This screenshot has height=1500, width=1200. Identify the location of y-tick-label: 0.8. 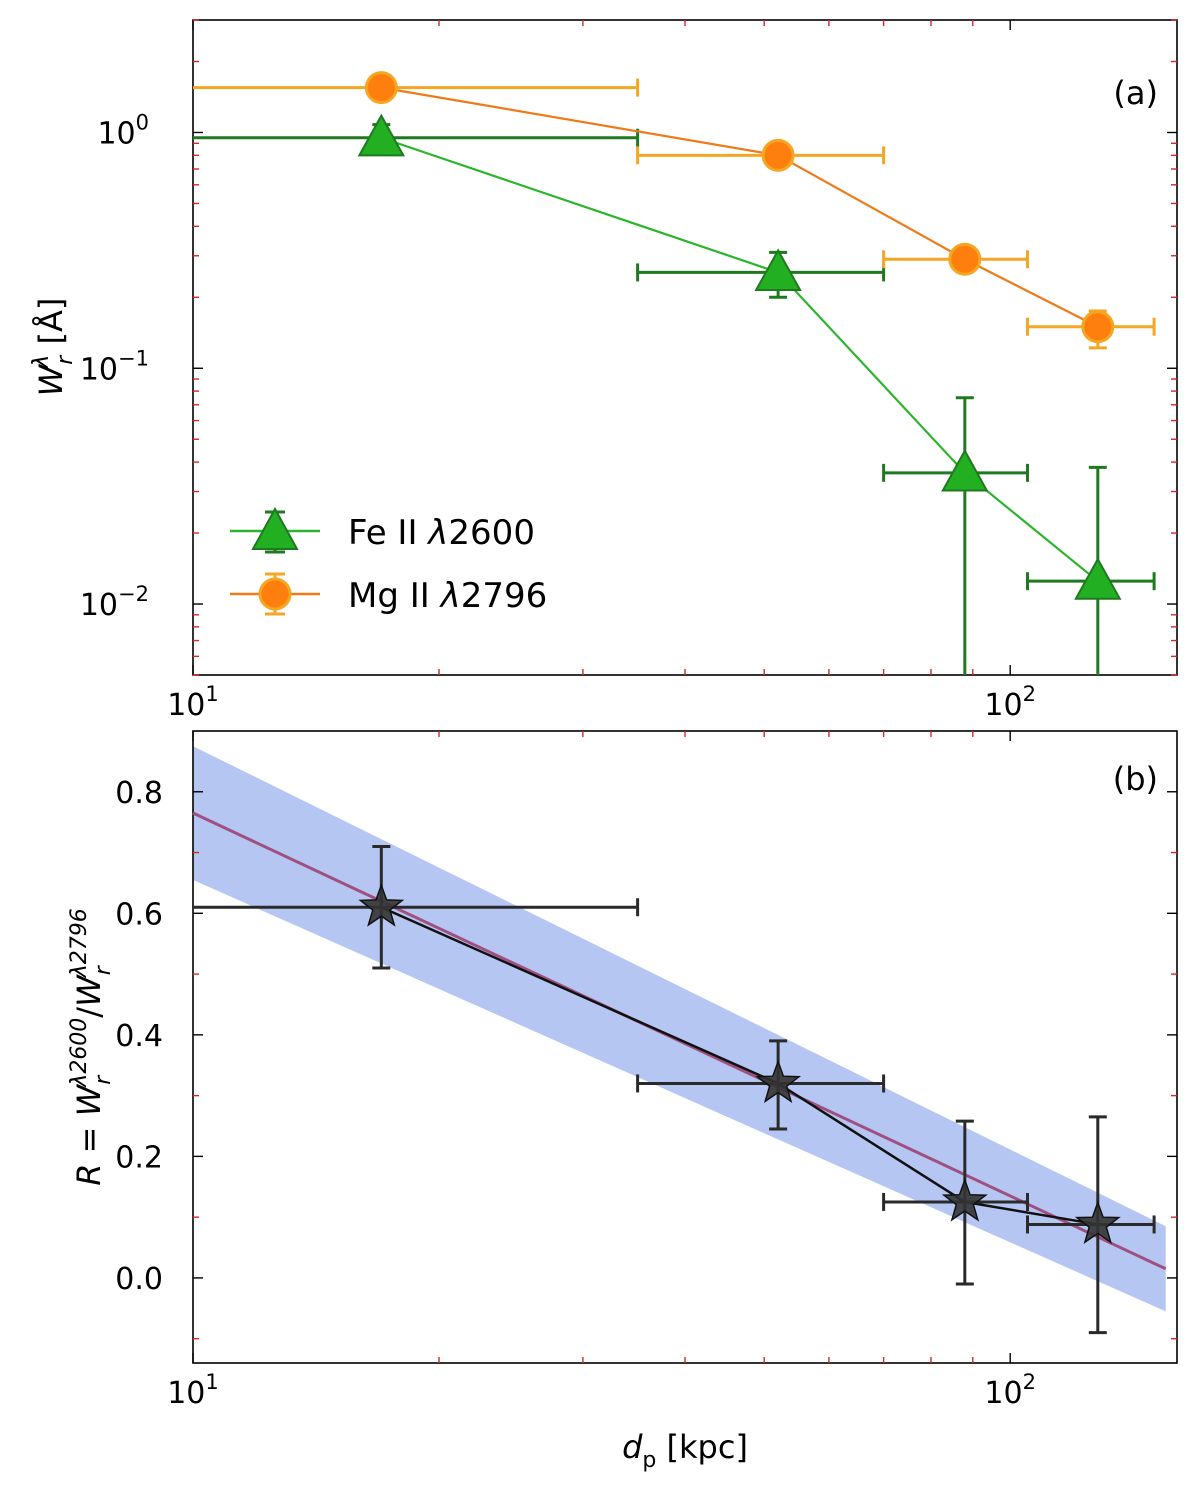
(139, 793).